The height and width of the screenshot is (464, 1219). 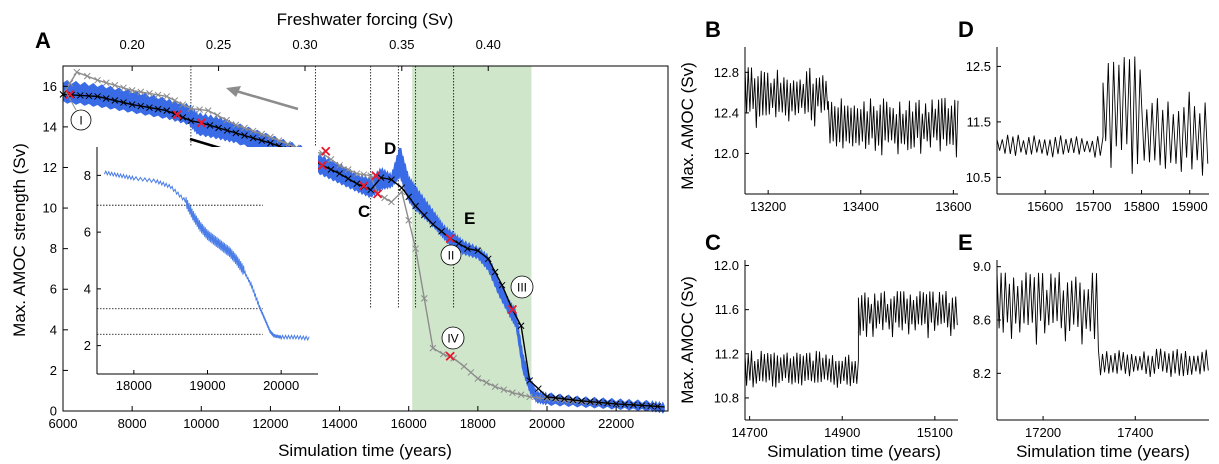 I want to click on panel-label-e: E, so click(x=965, y=242).